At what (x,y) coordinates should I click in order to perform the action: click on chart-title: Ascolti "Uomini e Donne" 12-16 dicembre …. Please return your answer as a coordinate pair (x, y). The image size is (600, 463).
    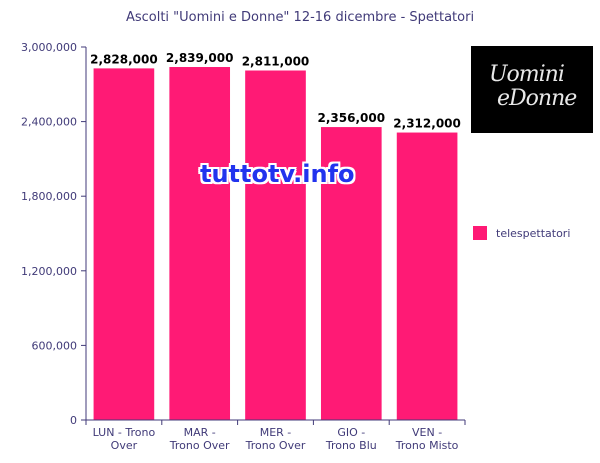
    Looking at the image, I should click on (300, 17).